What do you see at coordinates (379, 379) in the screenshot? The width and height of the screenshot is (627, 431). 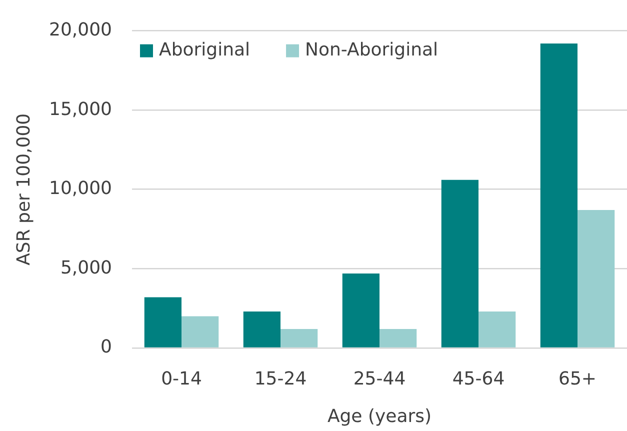 I see `x-tick-label: 25-44` at bounding box center [379, 379].